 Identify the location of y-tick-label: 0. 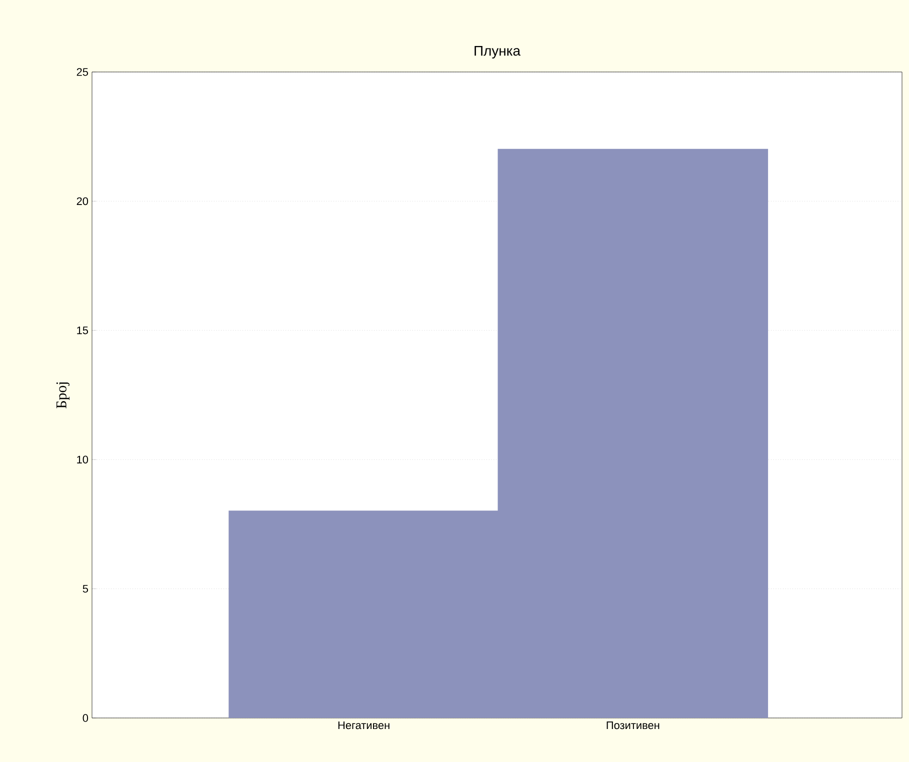
(85, 718).